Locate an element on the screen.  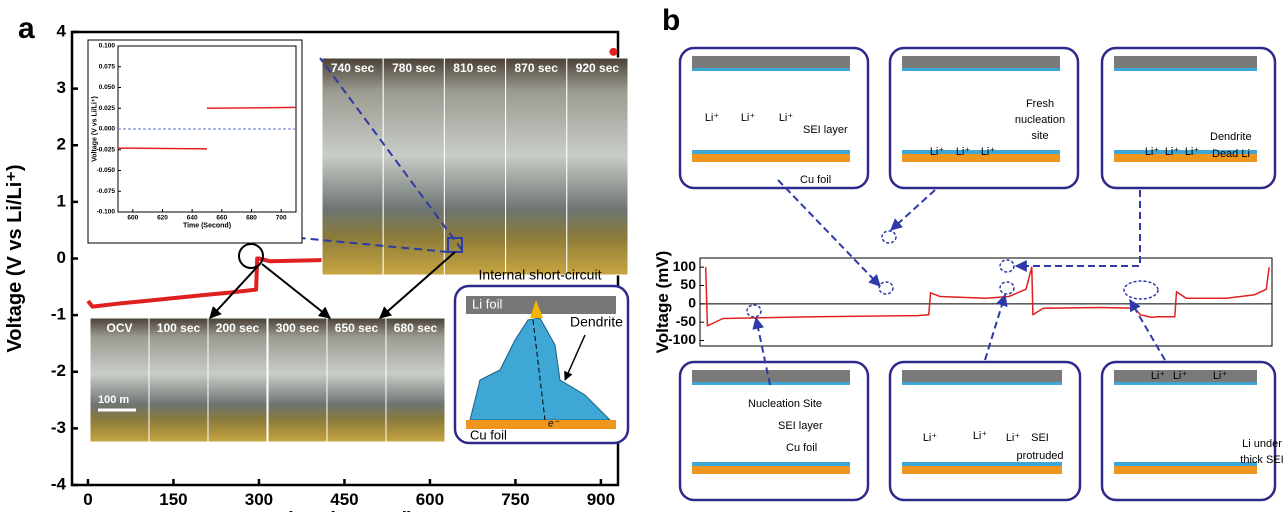
photo-label: 870 sec is located at coordinates (537, 68).